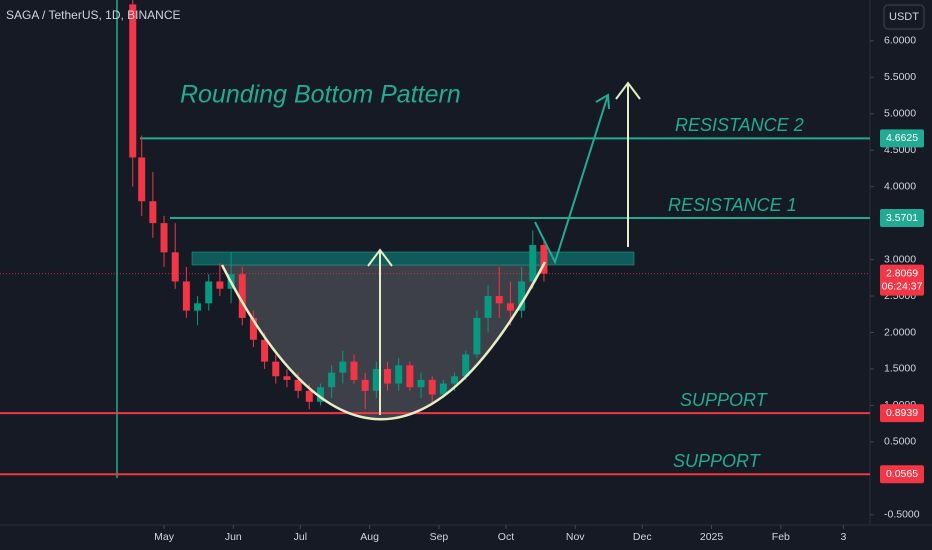 The height and width of the screenshot is (550, 932). I want to click on x-tick-label: 2025, so click(712, 537).